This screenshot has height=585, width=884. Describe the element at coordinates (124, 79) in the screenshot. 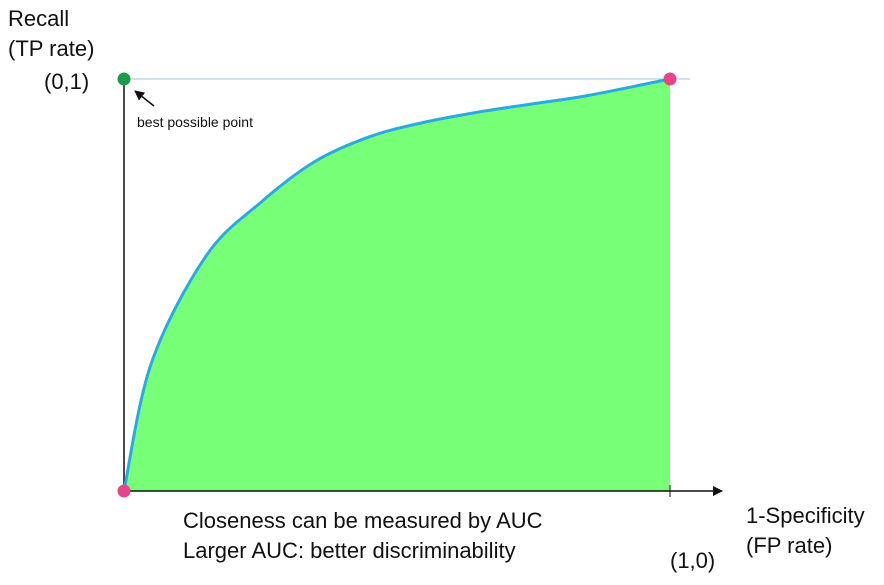

I see `best-point-marker` at that location.